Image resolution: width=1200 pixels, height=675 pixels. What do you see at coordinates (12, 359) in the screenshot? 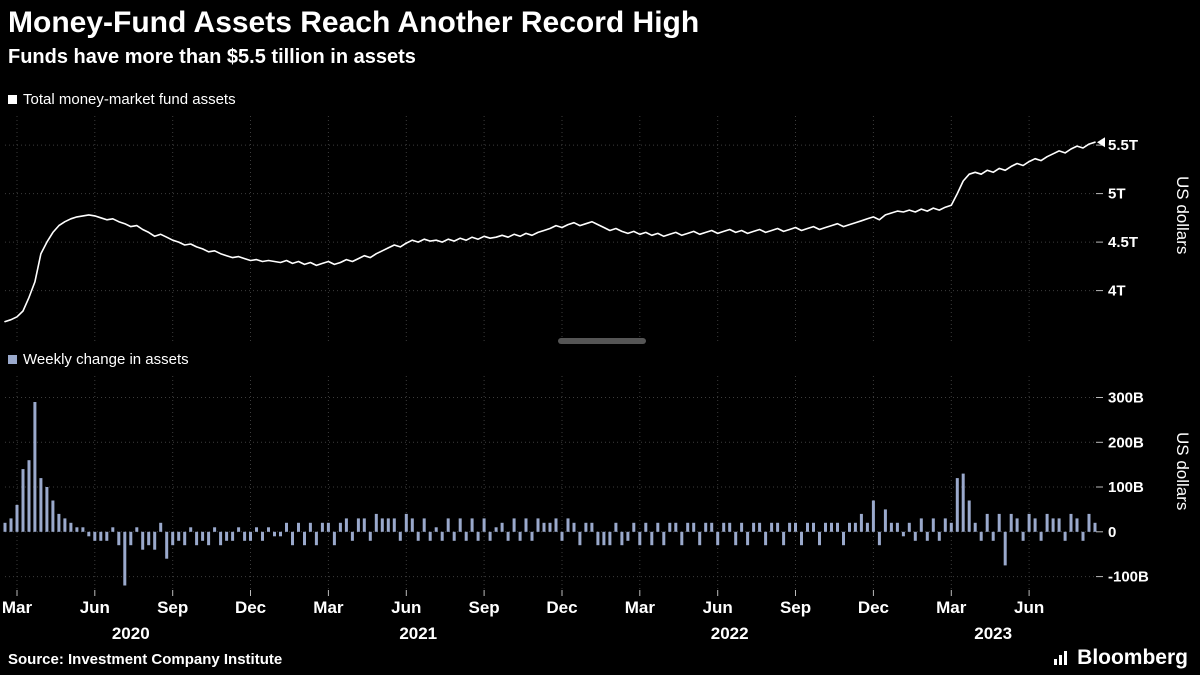
I see `bar-series-swatch-icon` at bounding box center [12, 359].